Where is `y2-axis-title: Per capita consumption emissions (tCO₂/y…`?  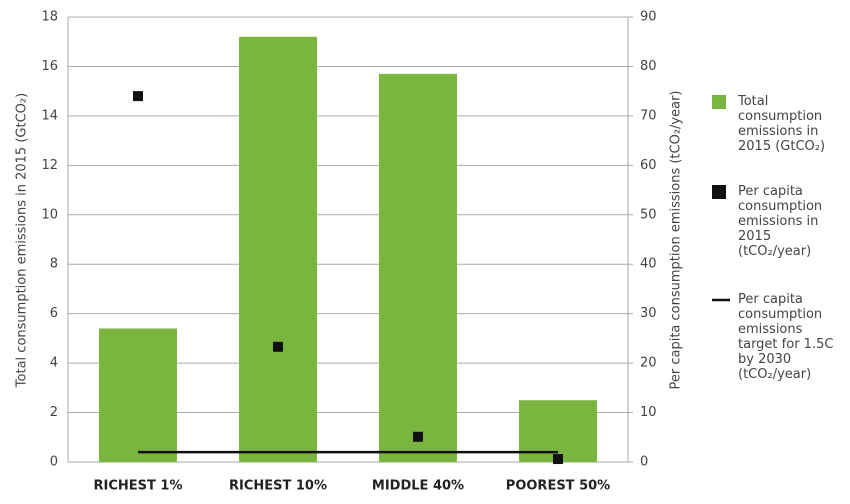 y2-axis-title: Per capita consumption emissions (tCO₂/y… is located at coordinates (676, 240).